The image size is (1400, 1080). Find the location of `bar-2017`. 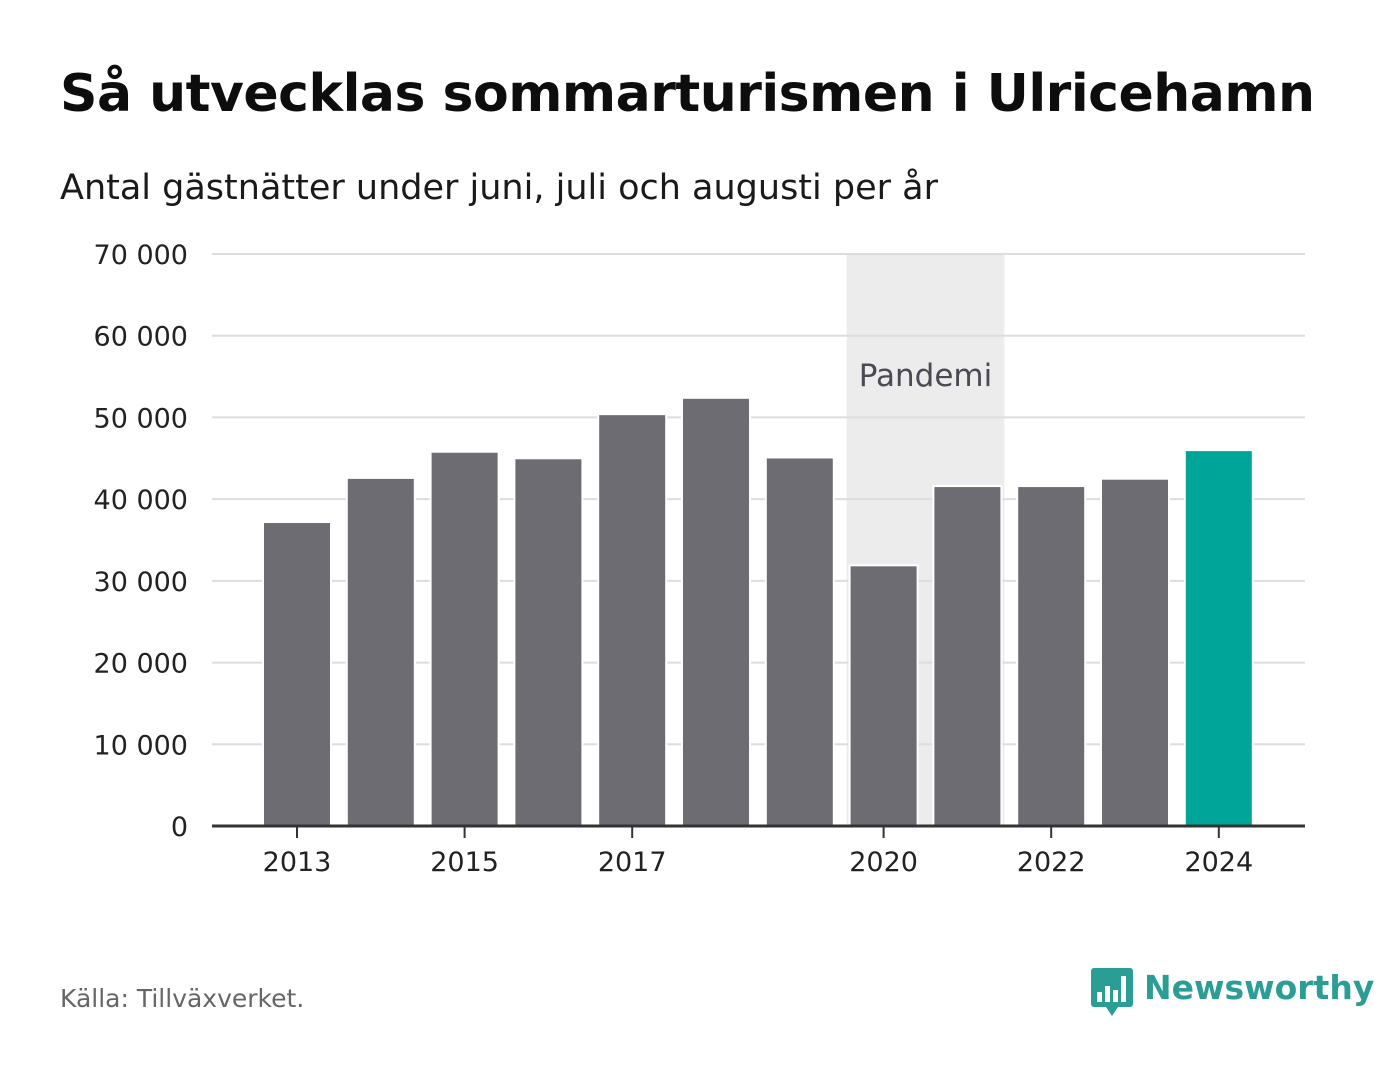

bar-2017 is located at coordinates (632, 620).